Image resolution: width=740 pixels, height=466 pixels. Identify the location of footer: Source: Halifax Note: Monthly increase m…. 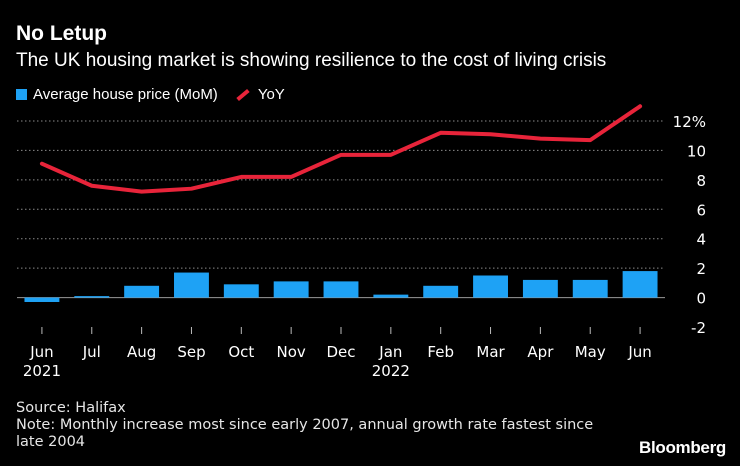
(304, 425).